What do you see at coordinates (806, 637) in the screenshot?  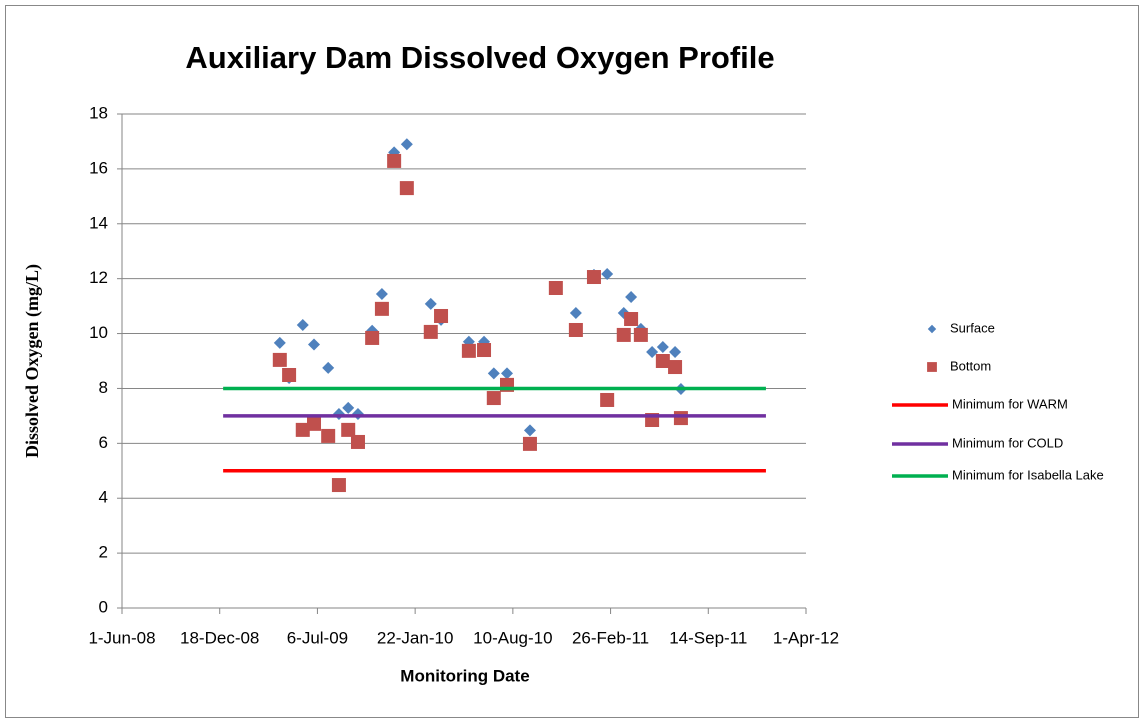 I see `x-tick-label: 1-Apr-12` at bounding box center [806, 637].